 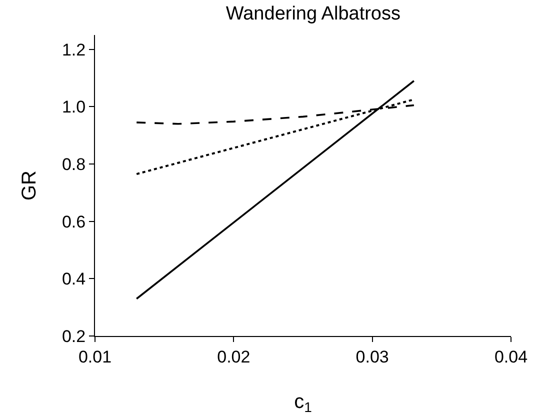 What do you see at coordinates (372, 356) in the screenshot?
I see `x-tick-label: 0.03` at bounding box center [372, 356].